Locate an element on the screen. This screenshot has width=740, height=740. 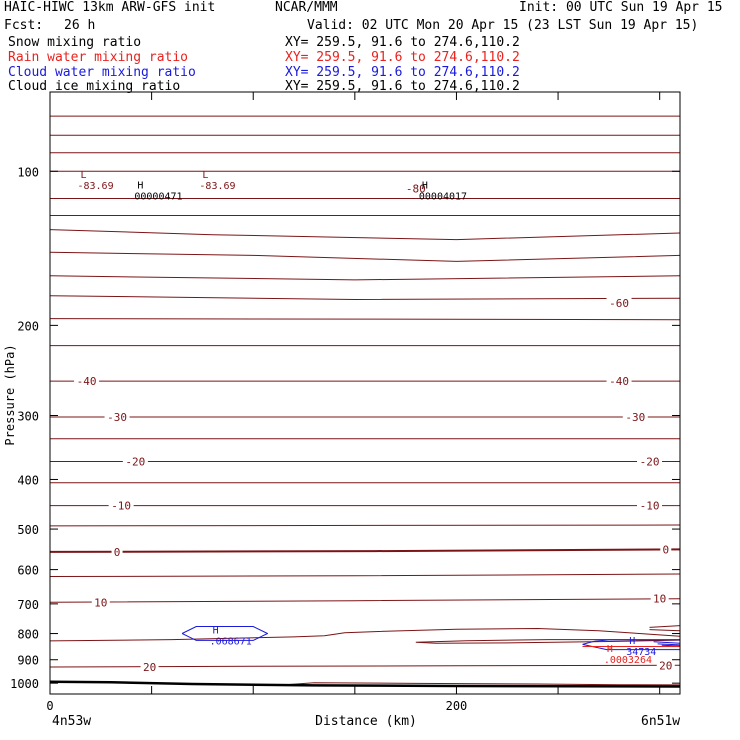
extremum-marker-0: L is located at coordinates (83, 175).